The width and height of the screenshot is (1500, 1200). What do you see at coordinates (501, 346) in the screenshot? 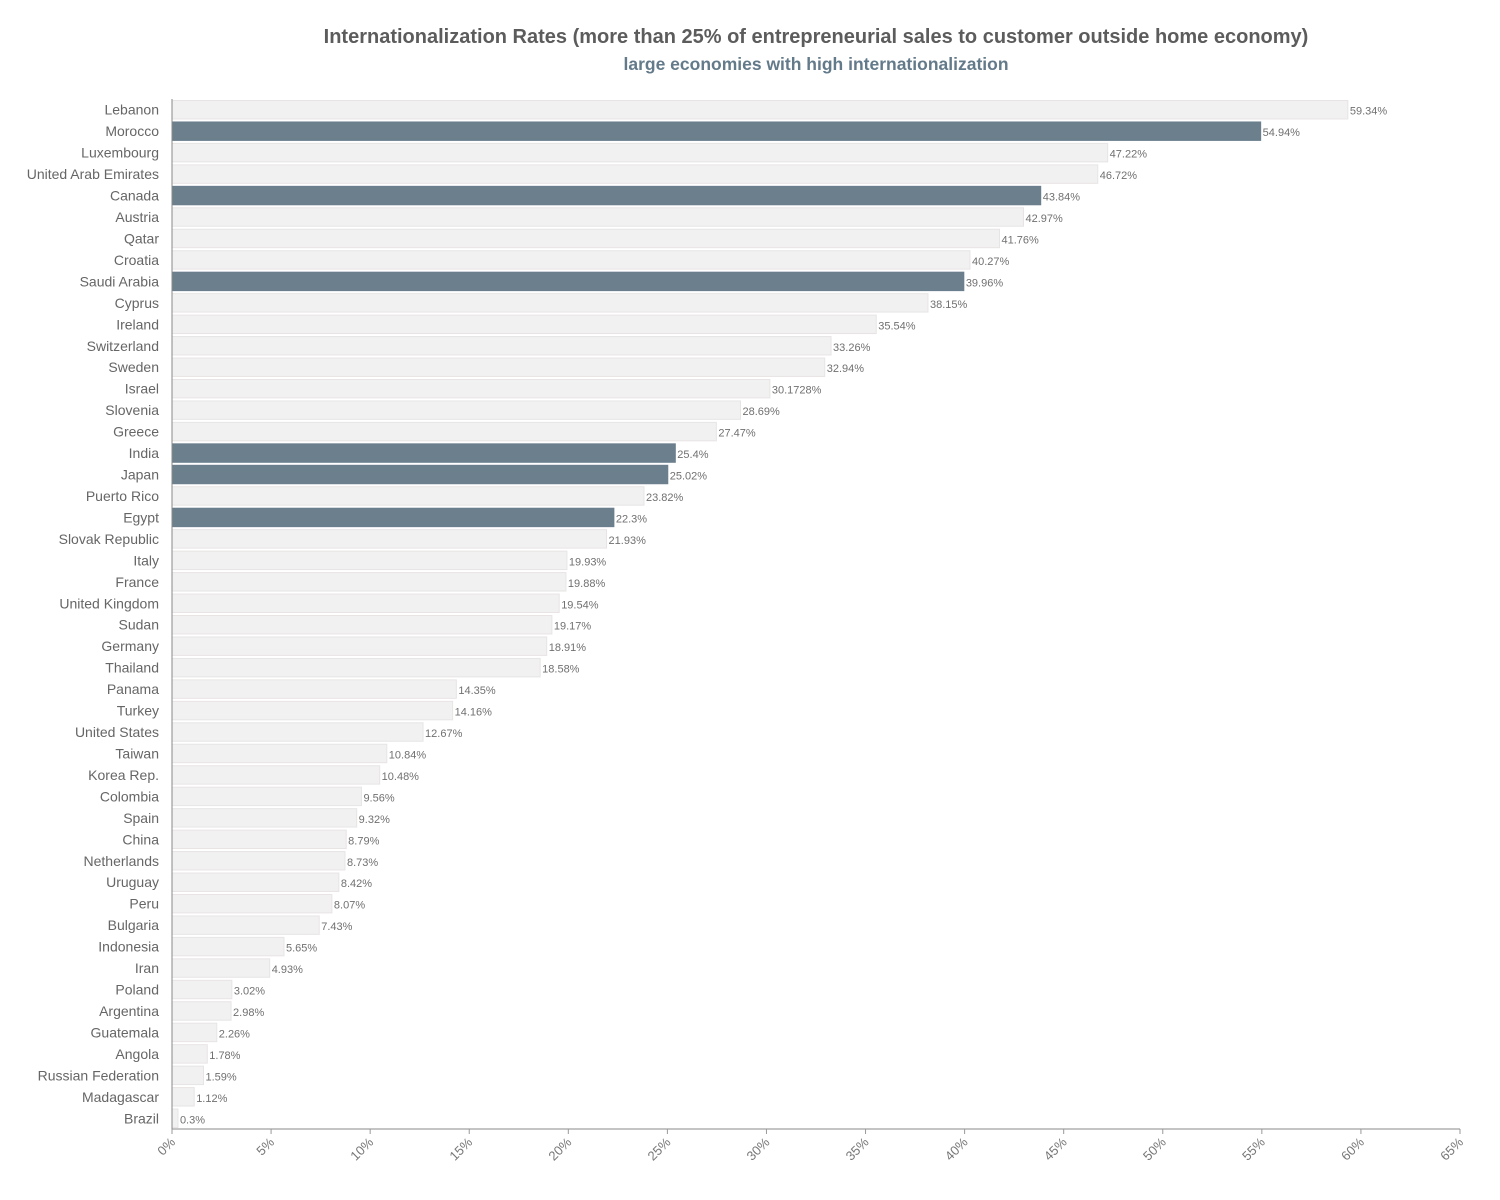
I see `bar-switzerland` at bounding box center [501, 346].